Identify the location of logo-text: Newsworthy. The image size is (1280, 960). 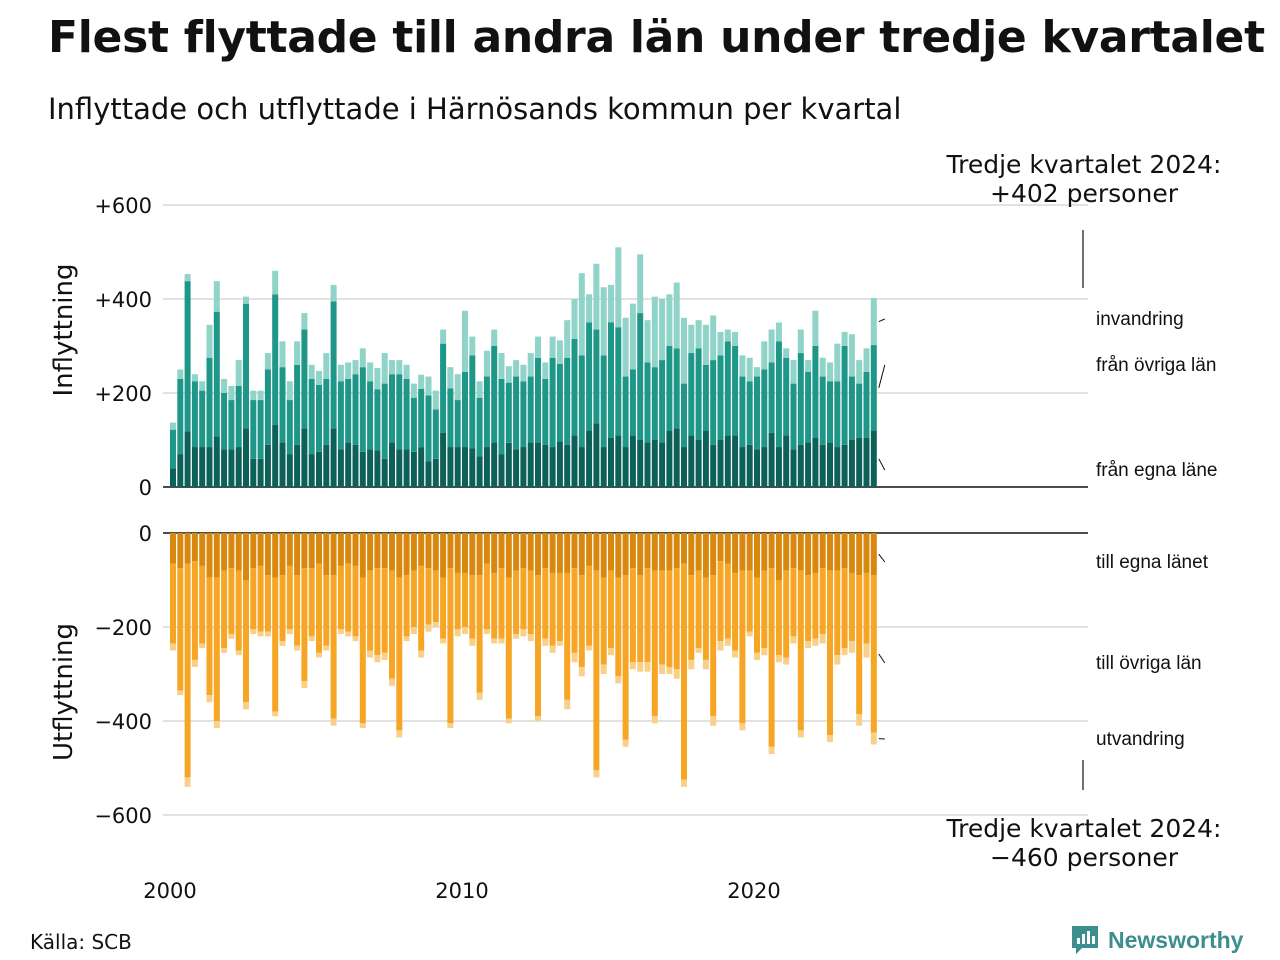
(1176, 939).